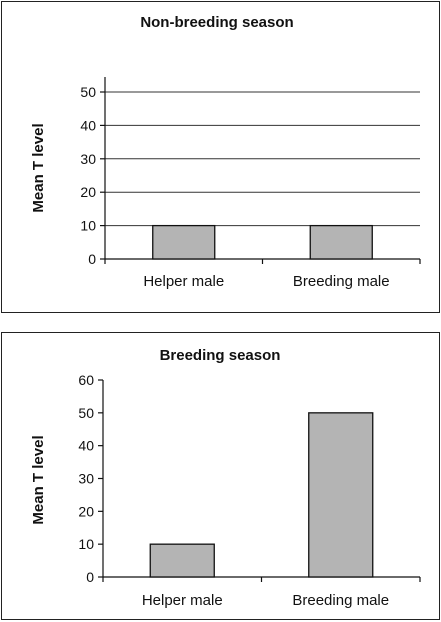  I want to click on chart-title: Breeding season, so click(220, 355).